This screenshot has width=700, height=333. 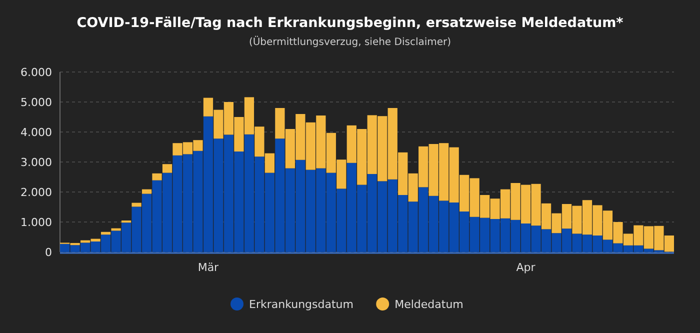 I want to click on x-tick-label: Apr, so click(x=526, y=267).